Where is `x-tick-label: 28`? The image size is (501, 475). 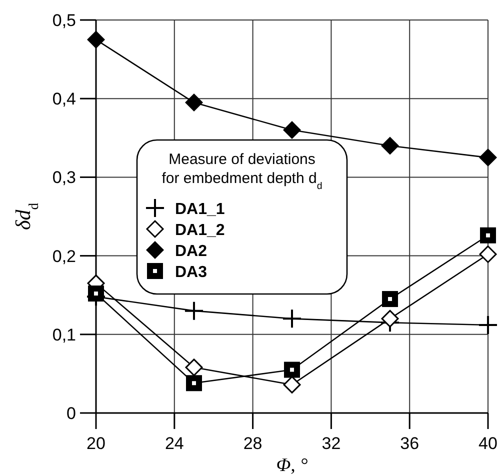
x-tick-label: 28 is located at coordinates (252, 443).